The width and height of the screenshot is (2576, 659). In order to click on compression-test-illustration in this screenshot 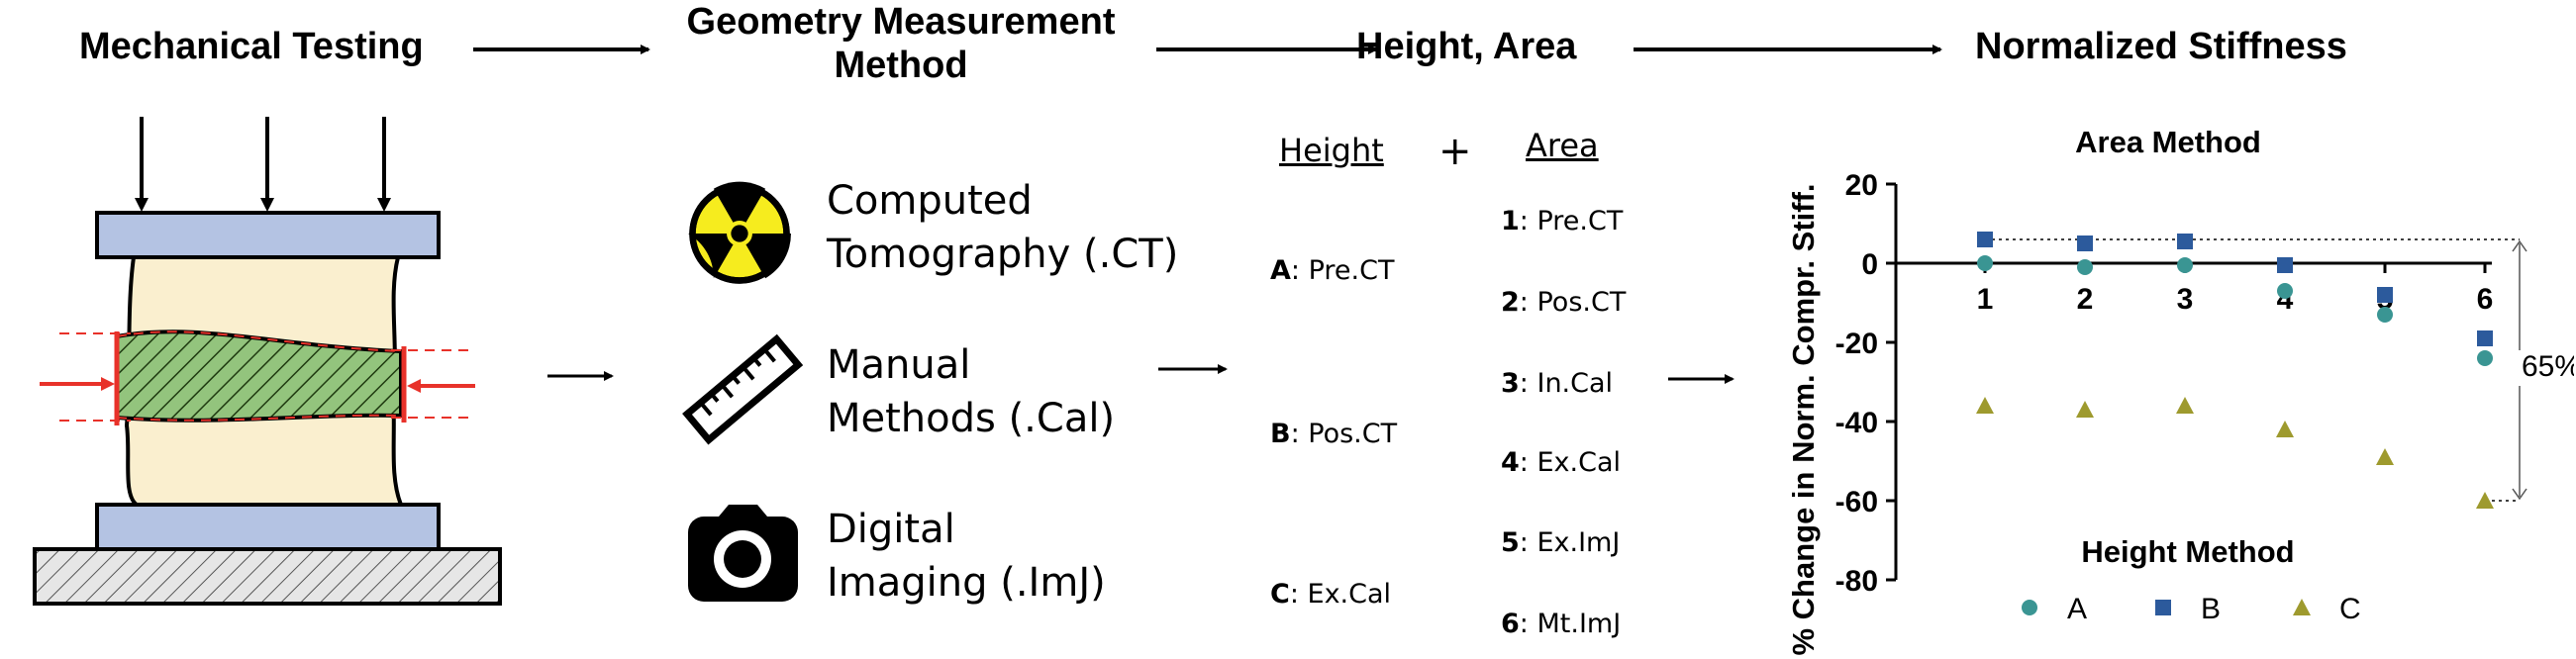, I will do `click(268, 361)`.